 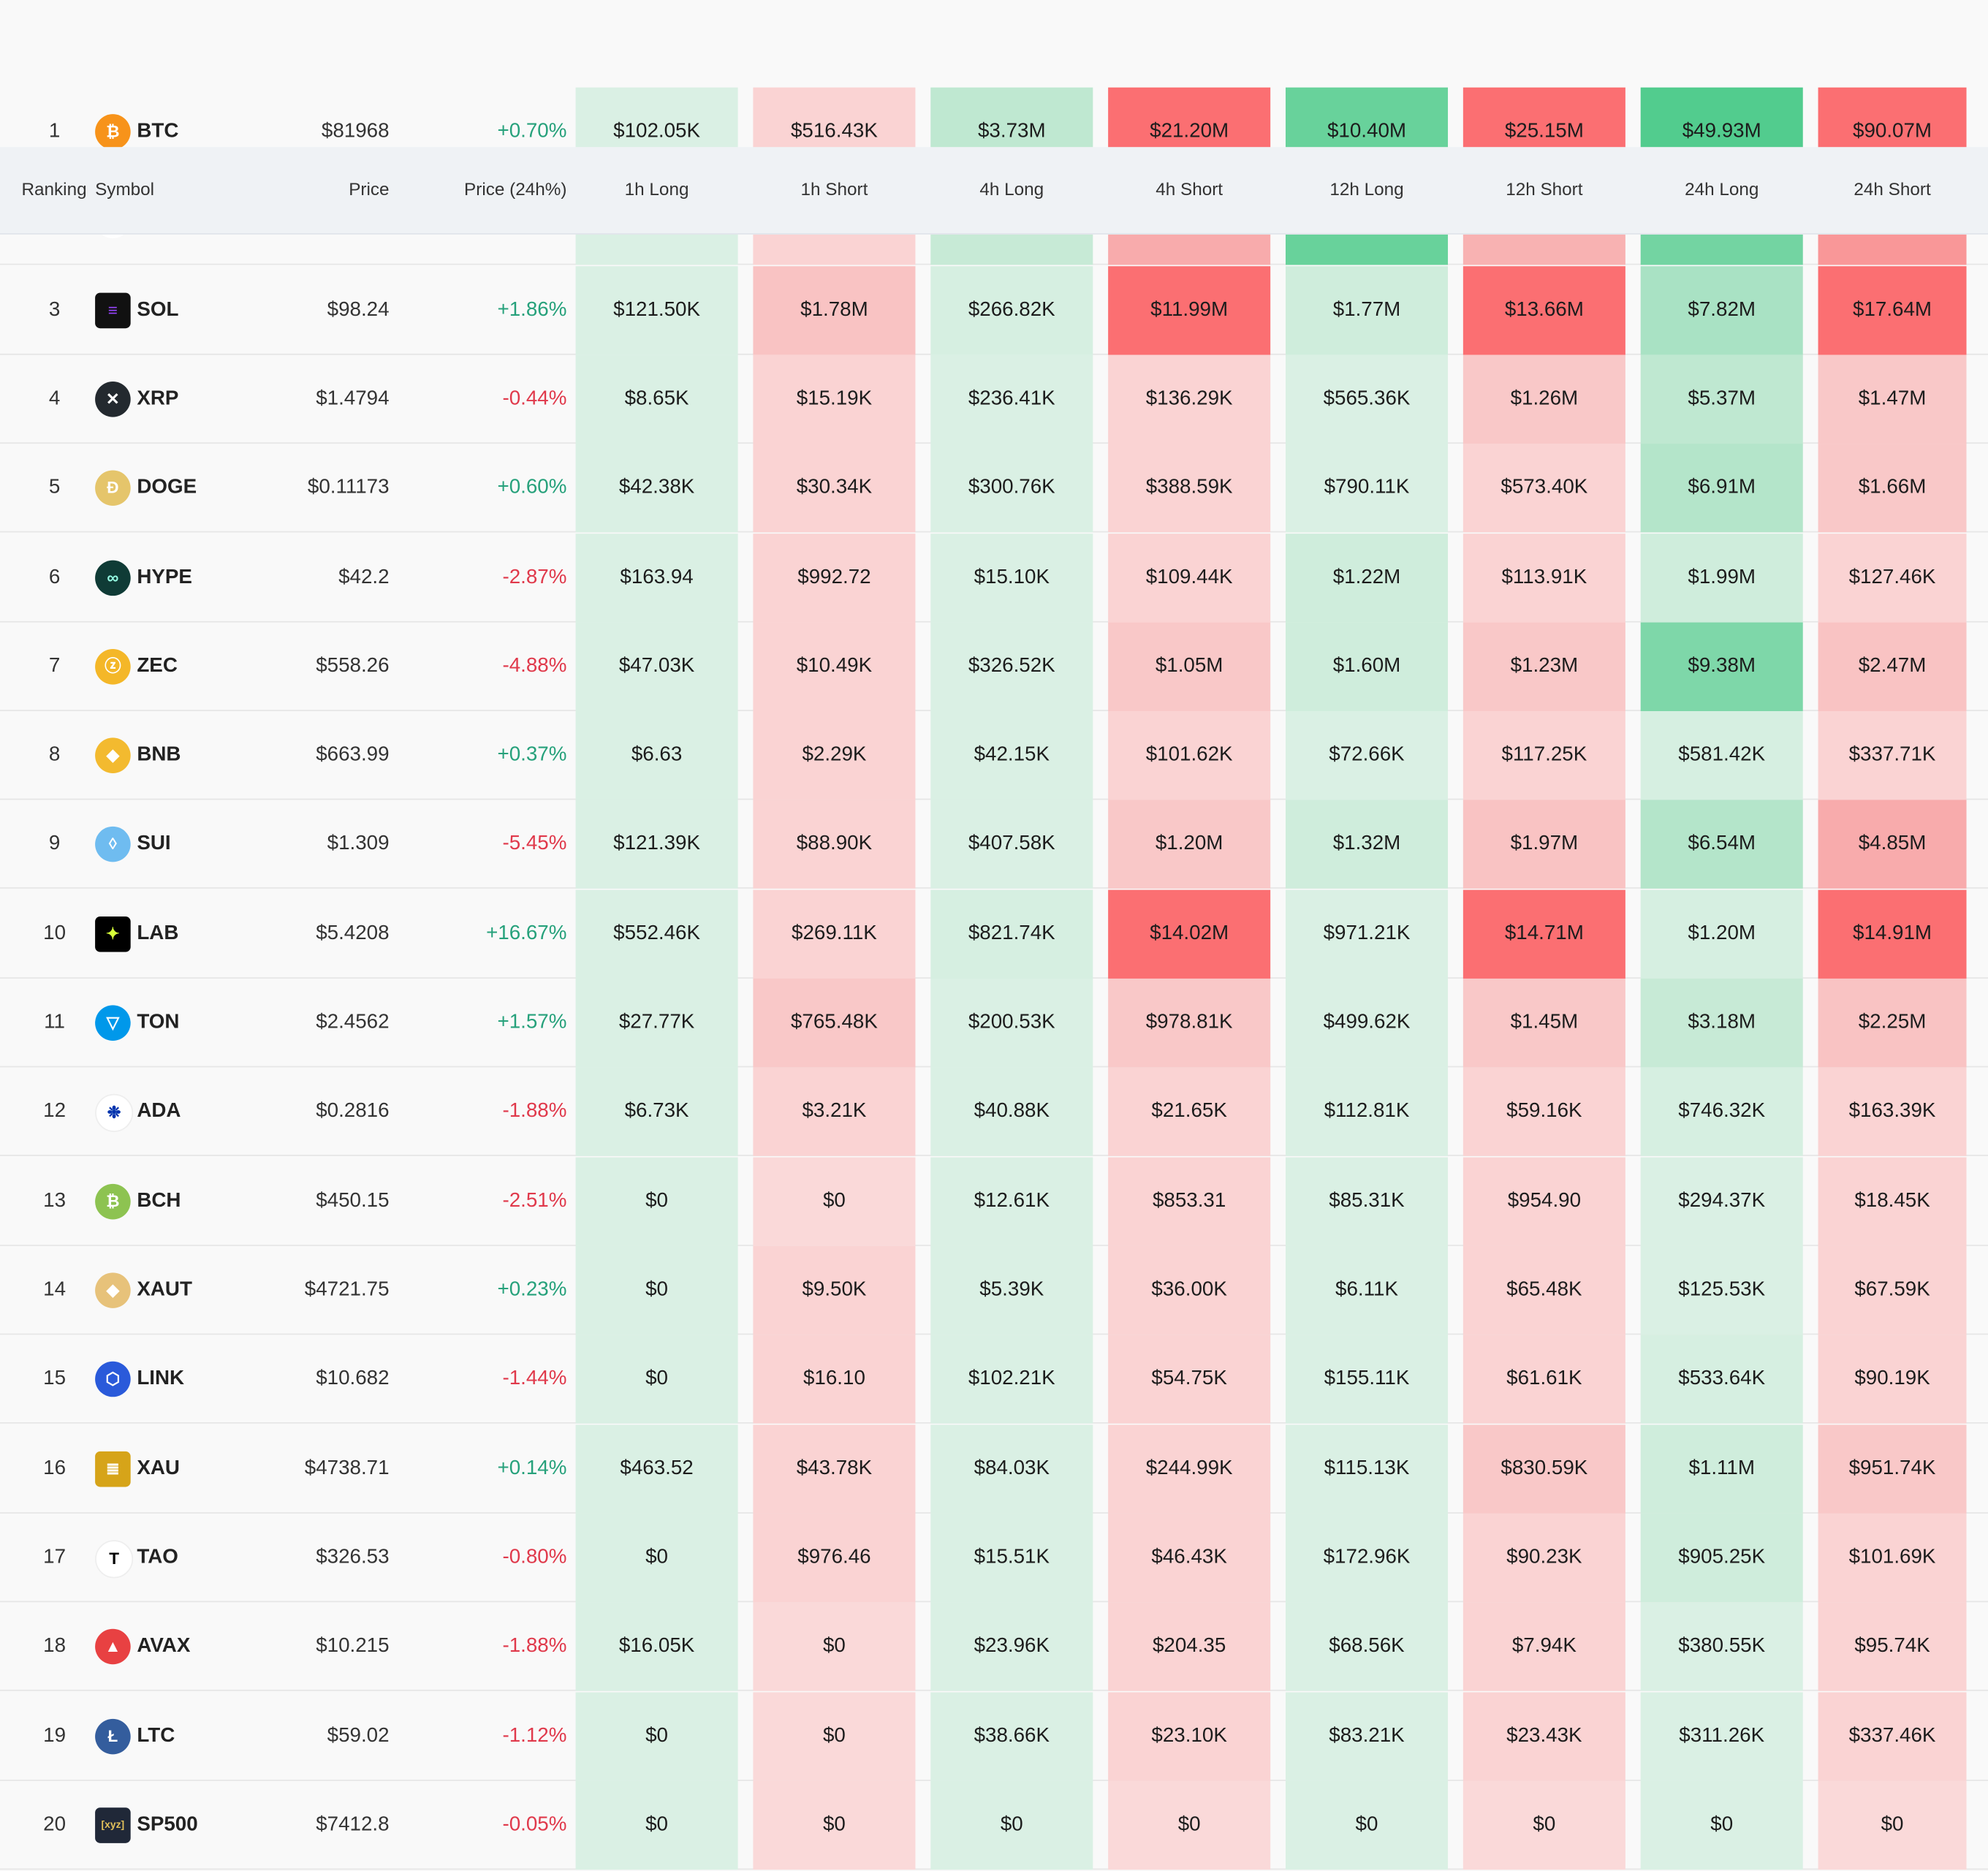 I want to click on cell-12h-long: $565.36K, so click(x=1367, y=399).